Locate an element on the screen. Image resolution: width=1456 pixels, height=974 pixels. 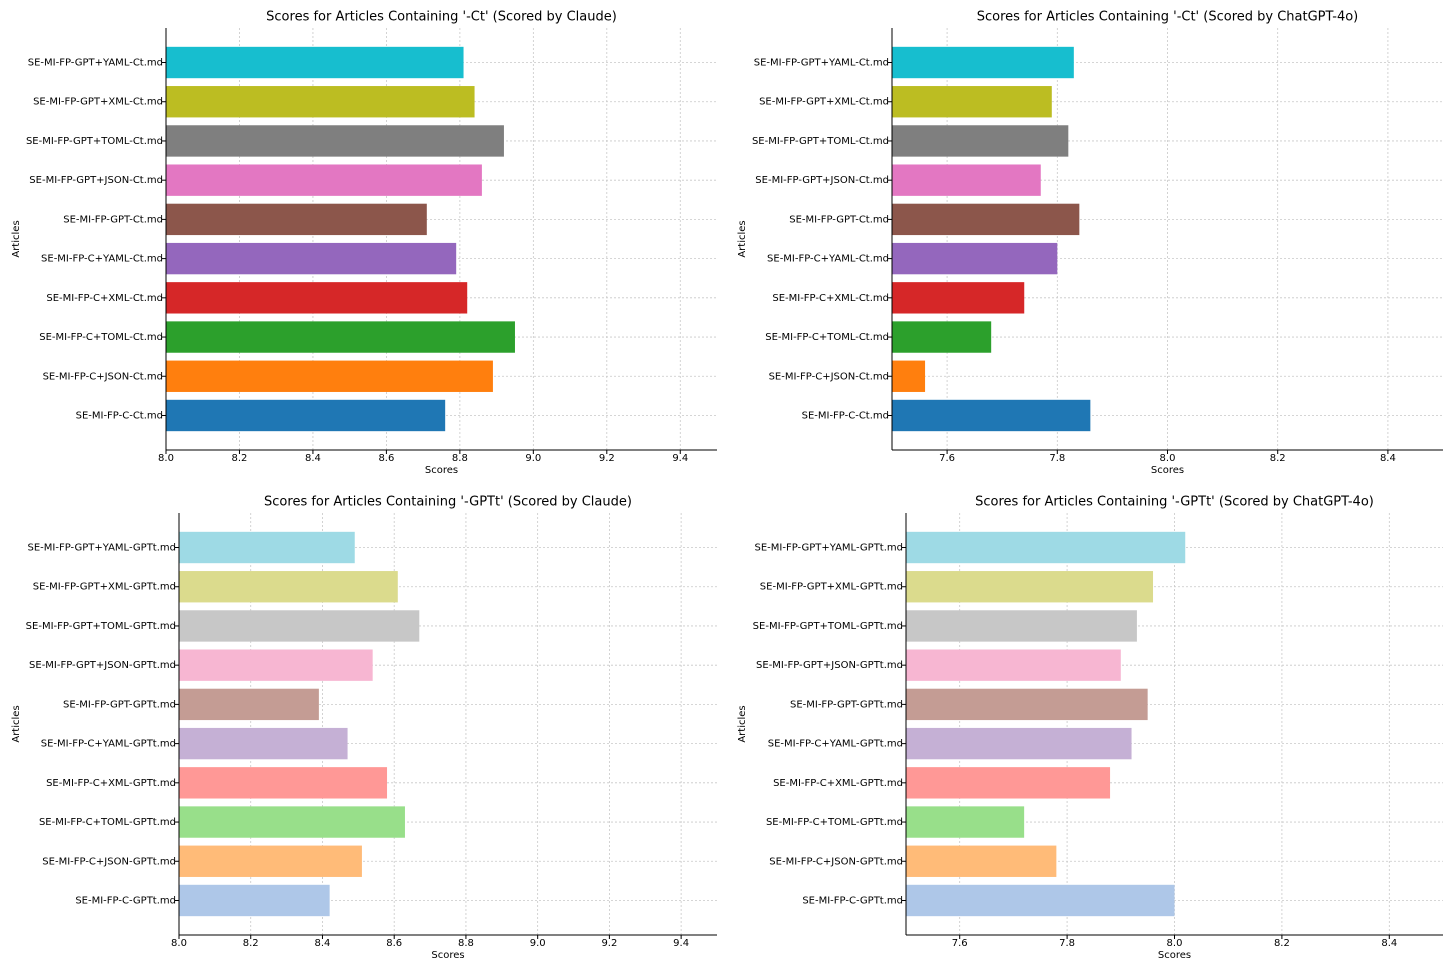
y-tick-label: SE-MI-FP-GPT+XML-GPTt.md is located at coordinates (831, 587).